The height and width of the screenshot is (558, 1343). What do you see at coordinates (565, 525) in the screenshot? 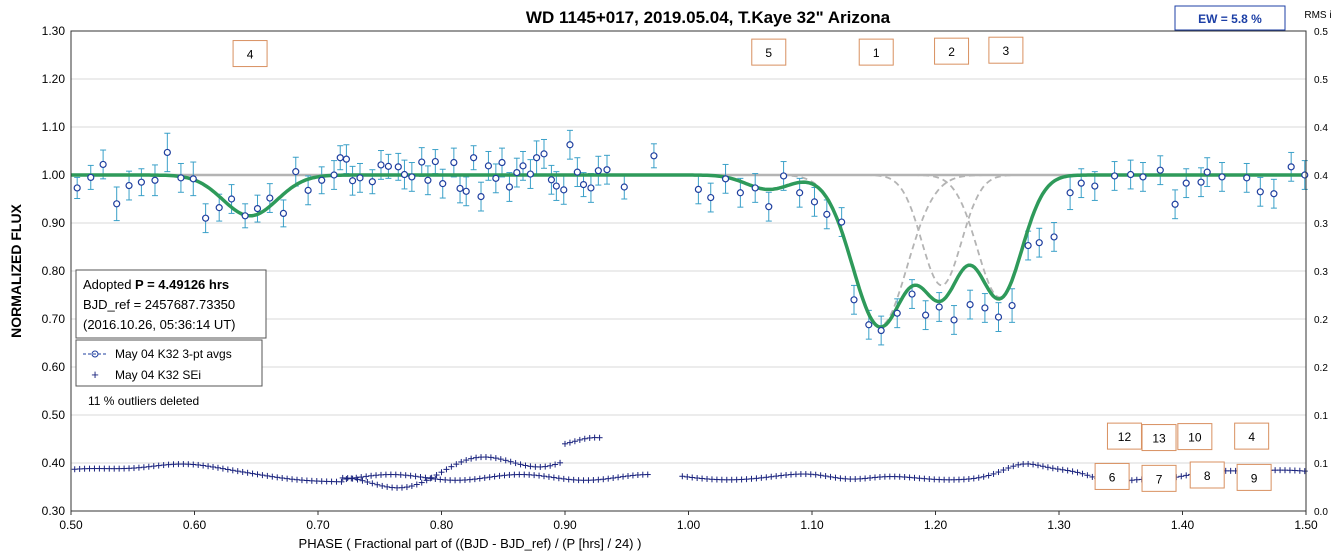
I see `x-tick-label: 0.90` at bounding box center [565, 525].